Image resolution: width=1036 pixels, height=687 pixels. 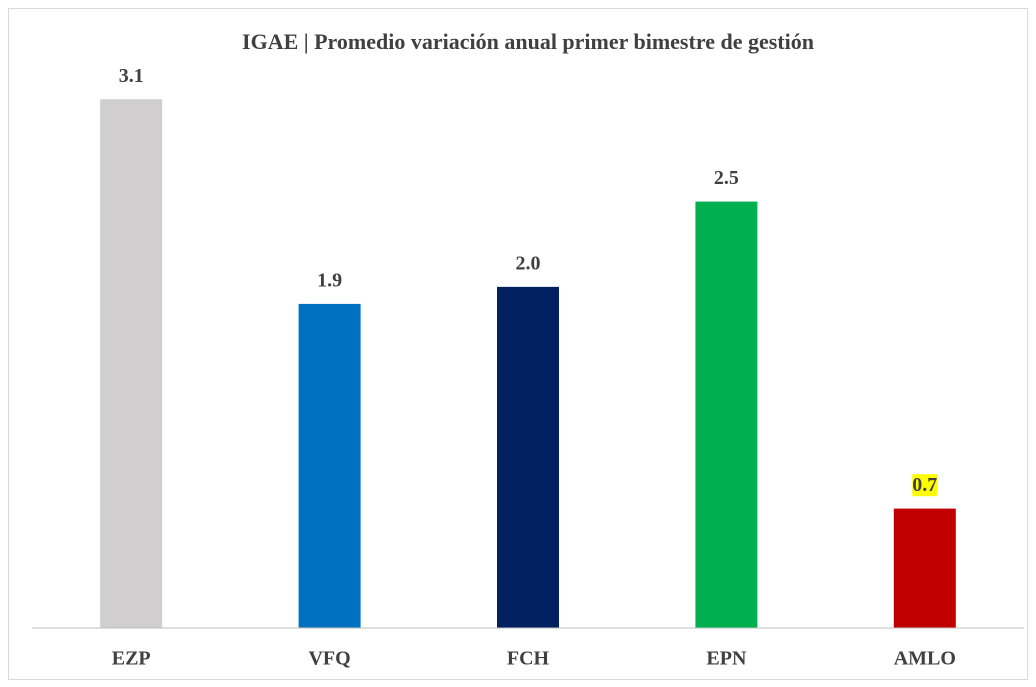 I want to click on value-label: 3.1, so click(x=131, y=76).